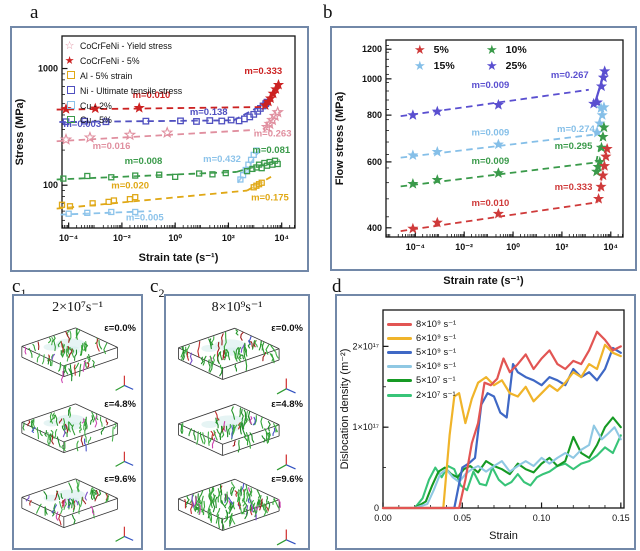  What do you see at coordinates (120, 404) in the screenshot?
I see `strain-label: ε=4.8%` at bounding box center [120, 404].